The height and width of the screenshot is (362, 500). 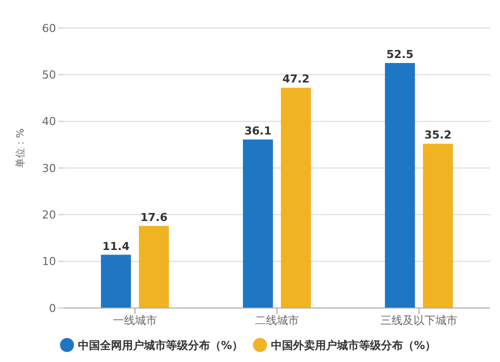 I want to click on x-tick-label: 二线城市, so click(x=277, y=320).